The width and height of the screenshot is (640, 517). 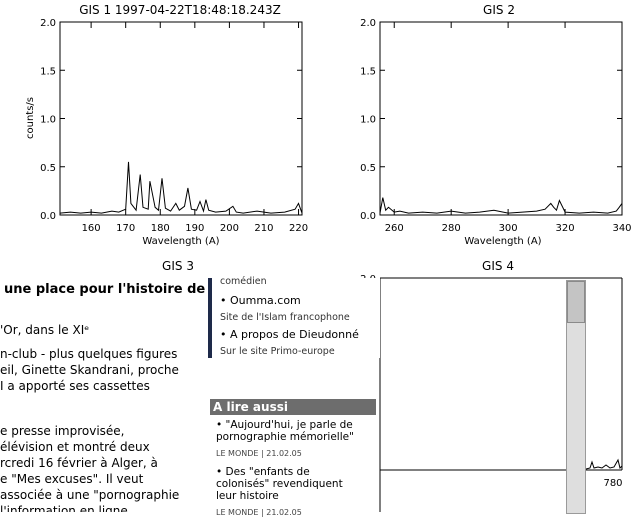 What do you see at coordinates (259, 453) in the screenshot?
I see `read-also-source-1: LE MONDE | 21.02.05` at bounding box center [259, 453].